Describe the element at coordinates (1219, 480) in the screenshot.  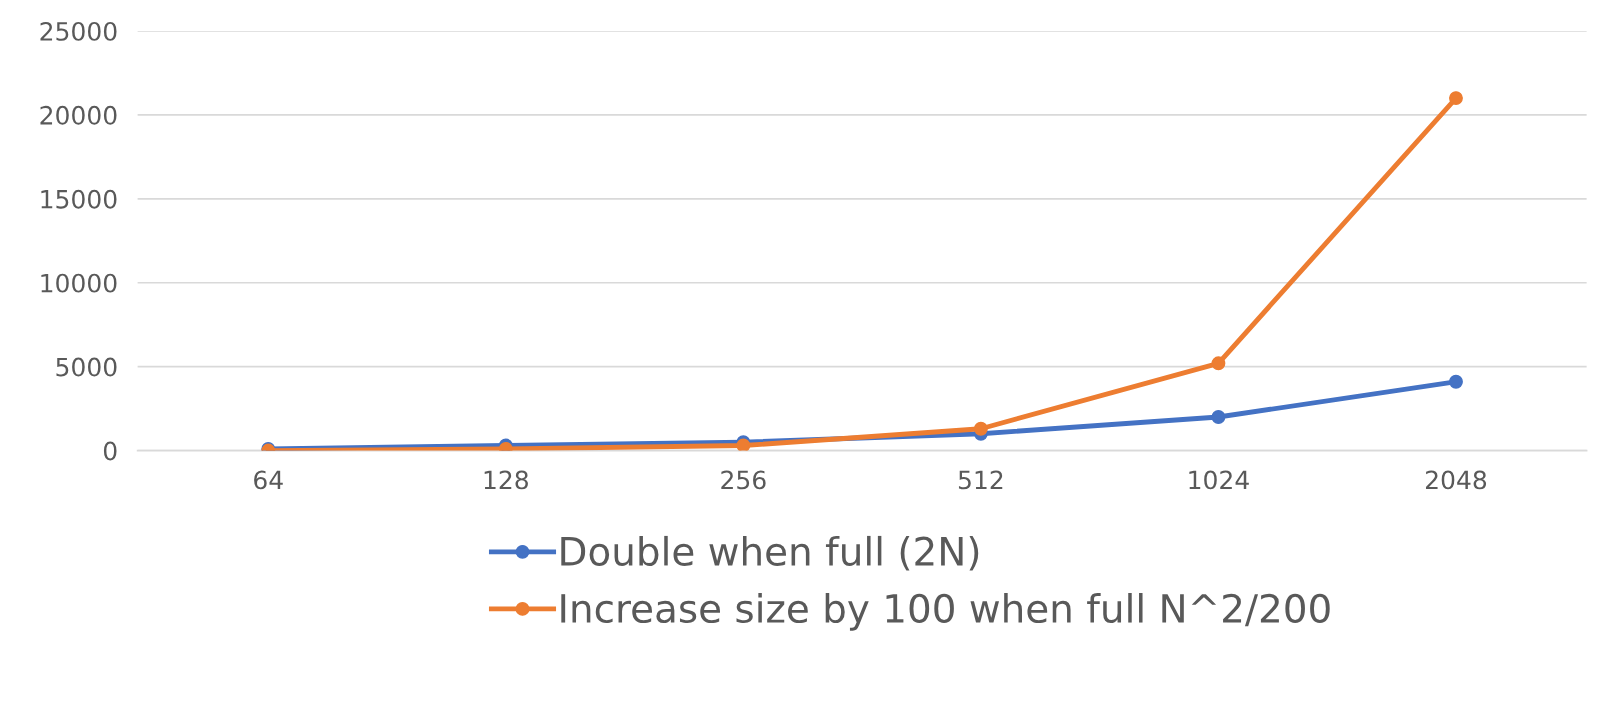
I see `x-tick-label: 1024` at that location.